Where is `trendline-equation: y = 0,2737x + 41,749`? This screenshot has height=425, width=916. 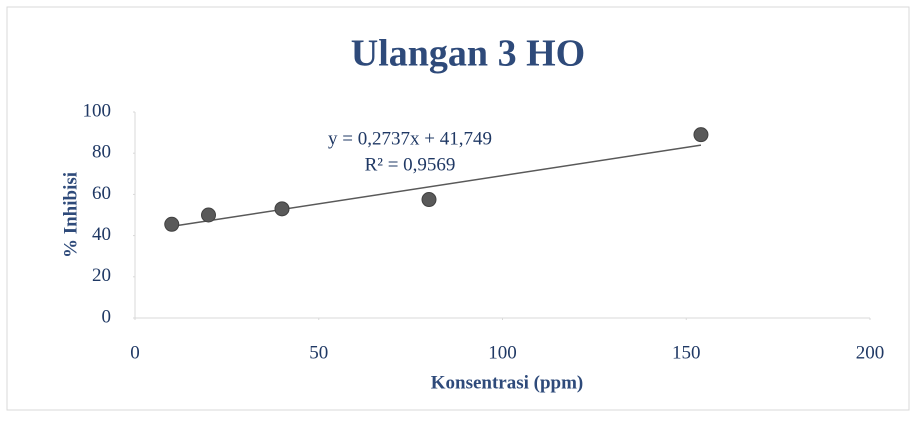
trendline-equation: y = 0,2737x + 41,749 is located at coordinates (410, 138).